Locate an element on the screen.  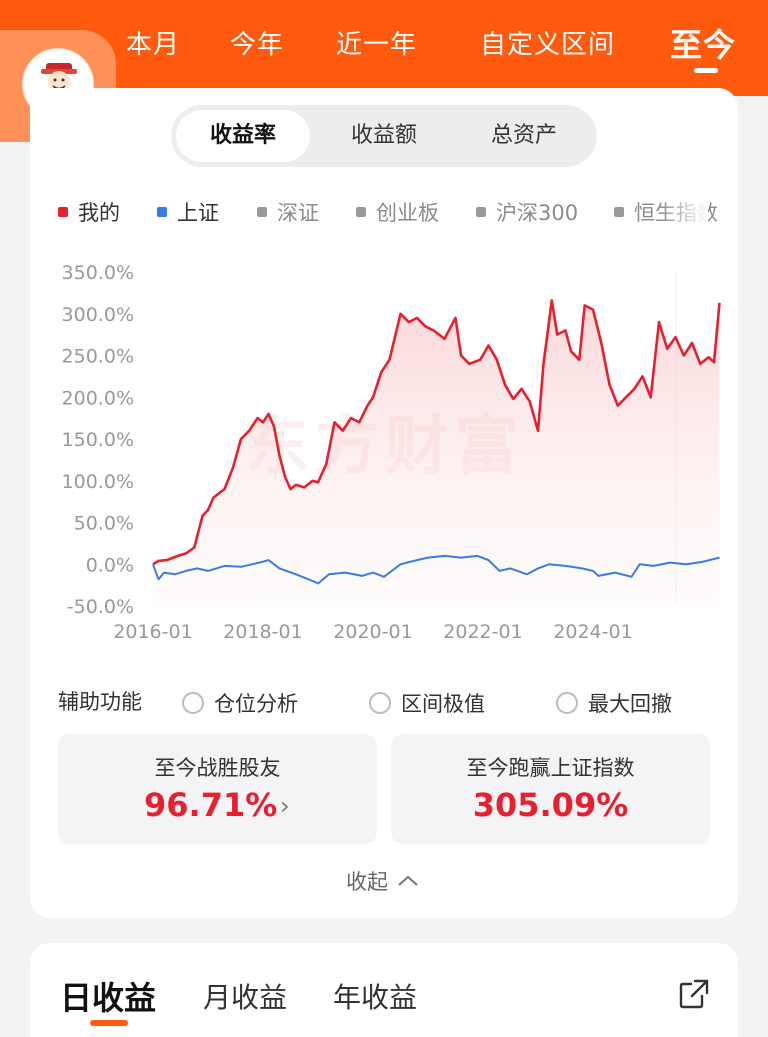
legend-scroll-fade is located at coordinates (684, 212).